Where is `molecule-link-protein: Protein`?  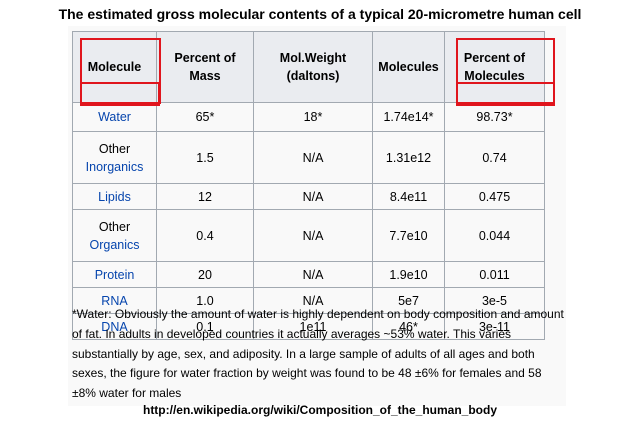 molecule-link-protein: Protein is located at coordinates (114, 274).